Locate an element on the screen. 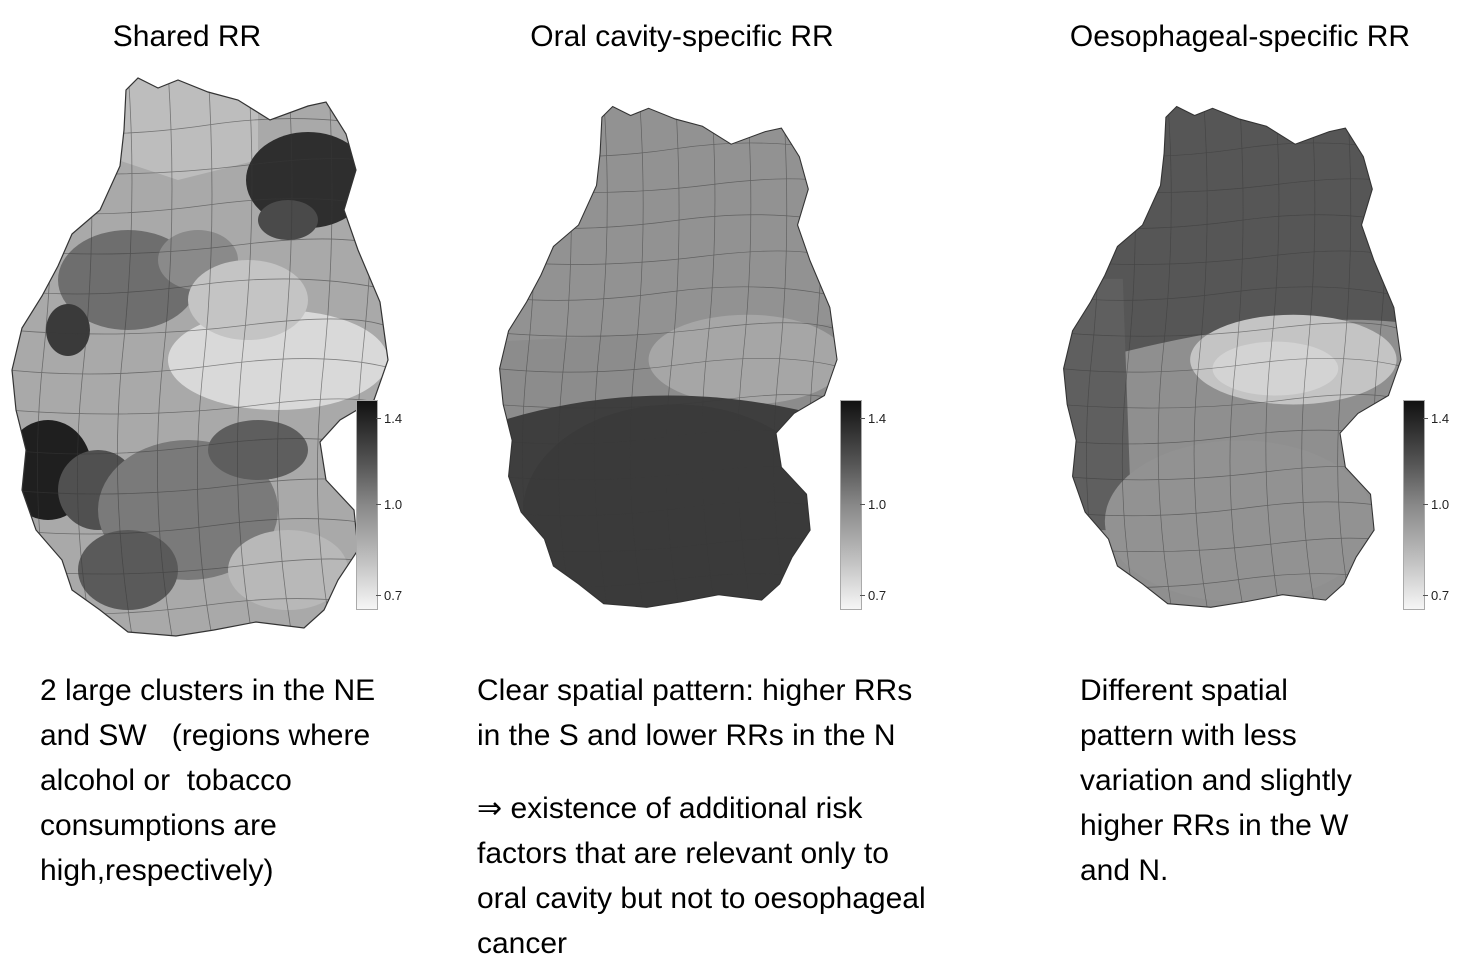  caption-line: factors that are relevant only to is located at coordinates (683, 853).